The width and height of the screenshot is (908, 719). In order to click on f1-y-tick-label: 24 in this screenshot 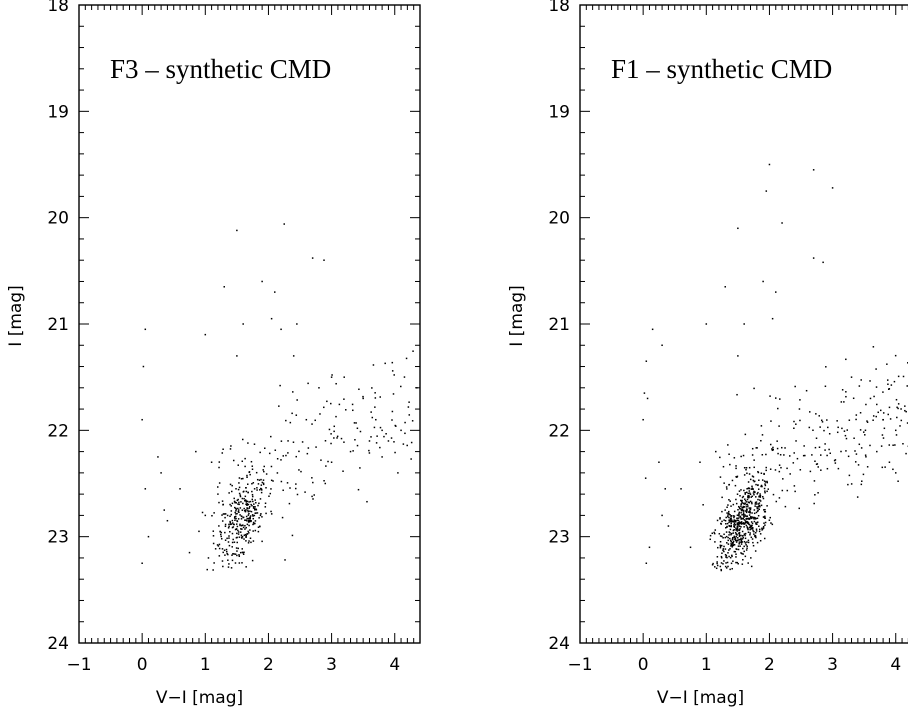, I will do `click(559, 644)`.